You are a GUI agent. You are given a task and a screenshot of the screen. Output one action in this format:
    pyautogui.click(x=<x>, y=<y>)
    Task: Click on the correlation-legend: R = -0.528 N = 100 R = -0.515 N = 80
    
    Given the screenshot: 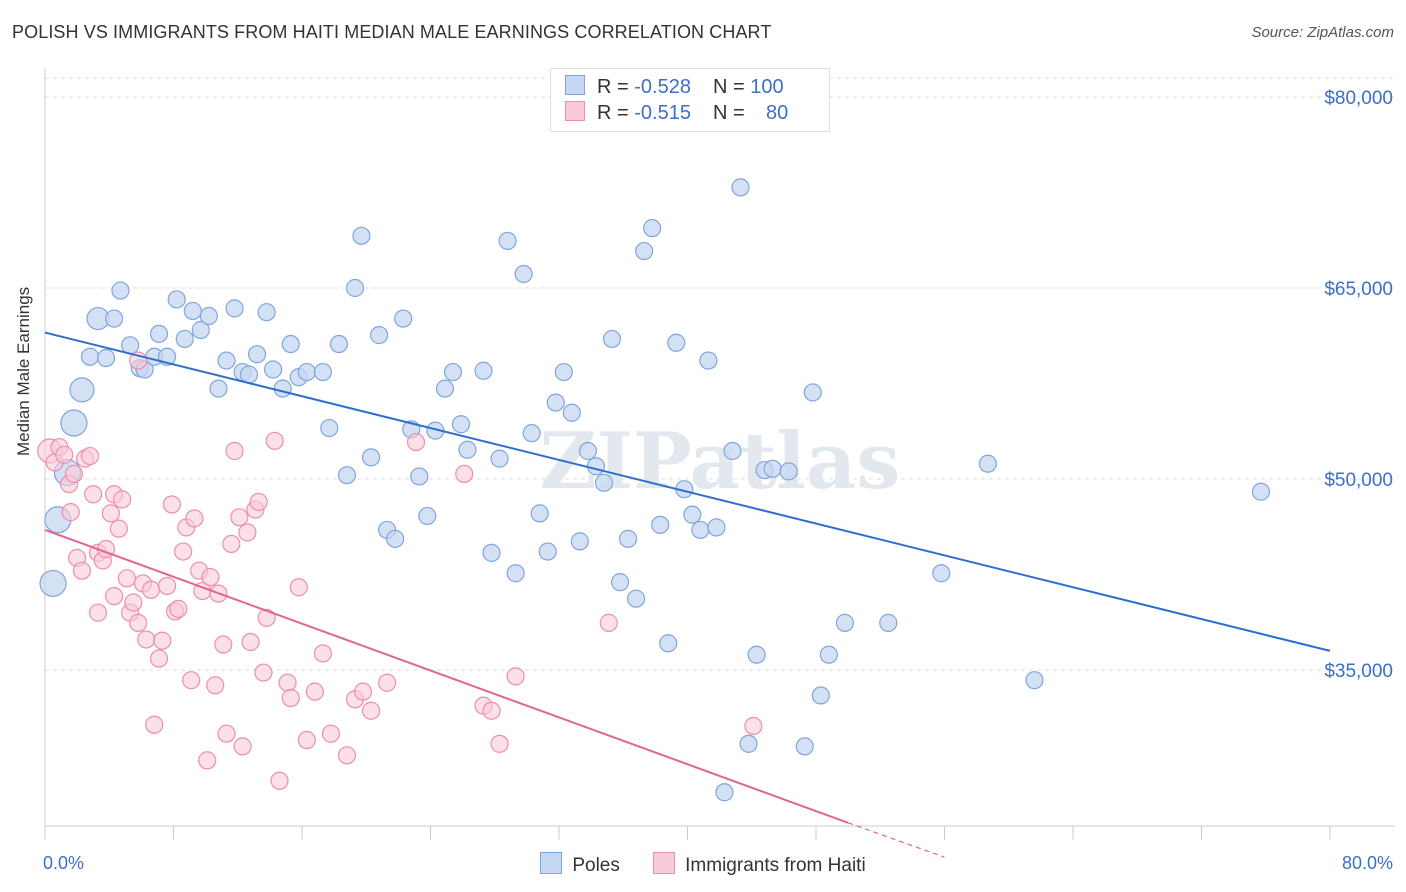 What is the action you would take?
    pyautogui.click(x=690, y=100)
    